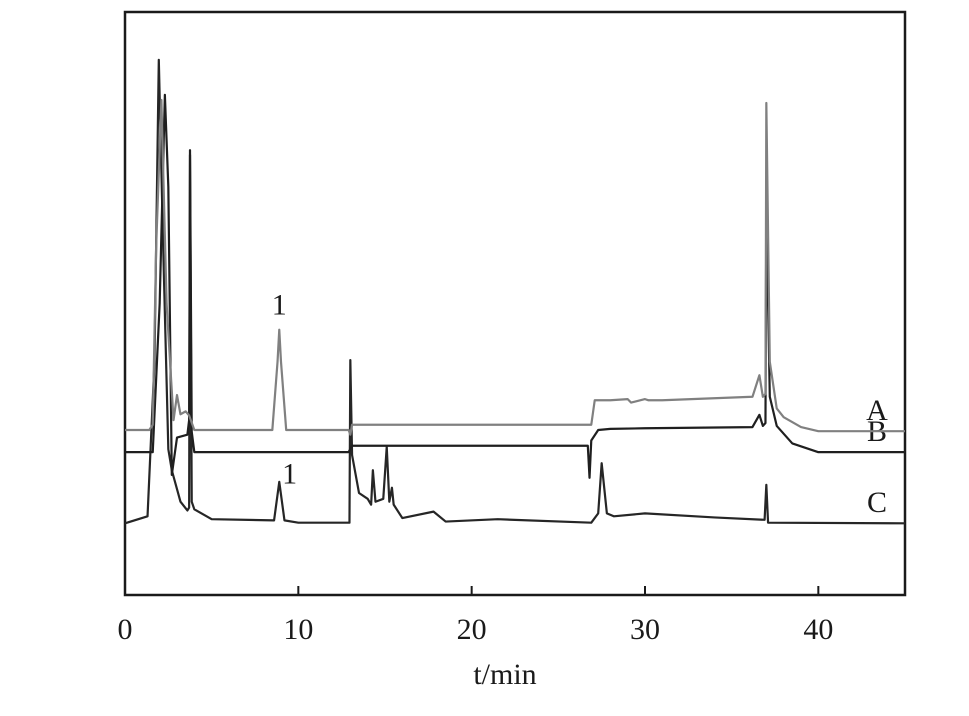  What do you see at coordinates (298, 629) in the screenshot?
I see `x-tick-label: 10` at bounding box center [298, 629].